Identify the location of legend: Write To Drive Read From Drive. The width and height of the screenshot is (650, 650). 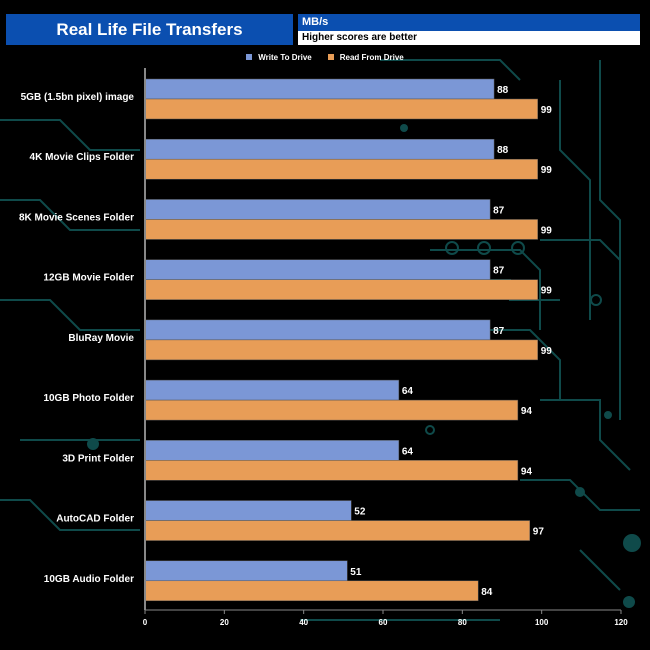
(325, 57).